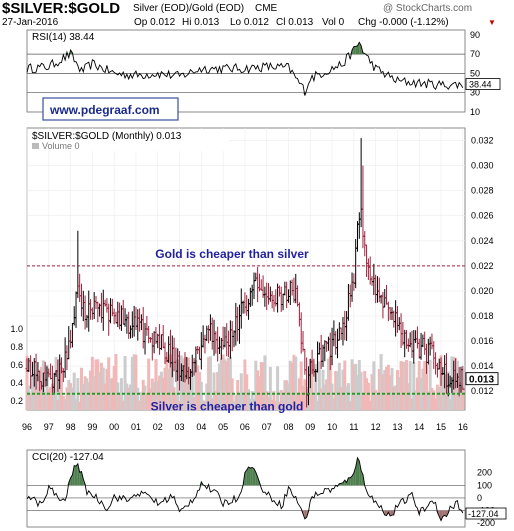 Image resolution: width=514 pixels, height=531 pixels. Describe the element at coordinates (376, 427) in the screenshot. I see `x-tick-label-12: 12` at that location.